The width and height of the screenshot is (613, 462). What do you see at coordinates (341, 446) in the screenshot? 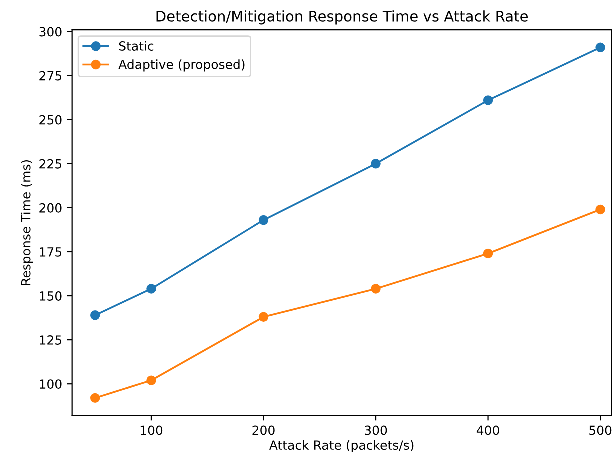
I see `x-axis-title: Attack Rate (packets/s)` at bounding box center [341, 446].